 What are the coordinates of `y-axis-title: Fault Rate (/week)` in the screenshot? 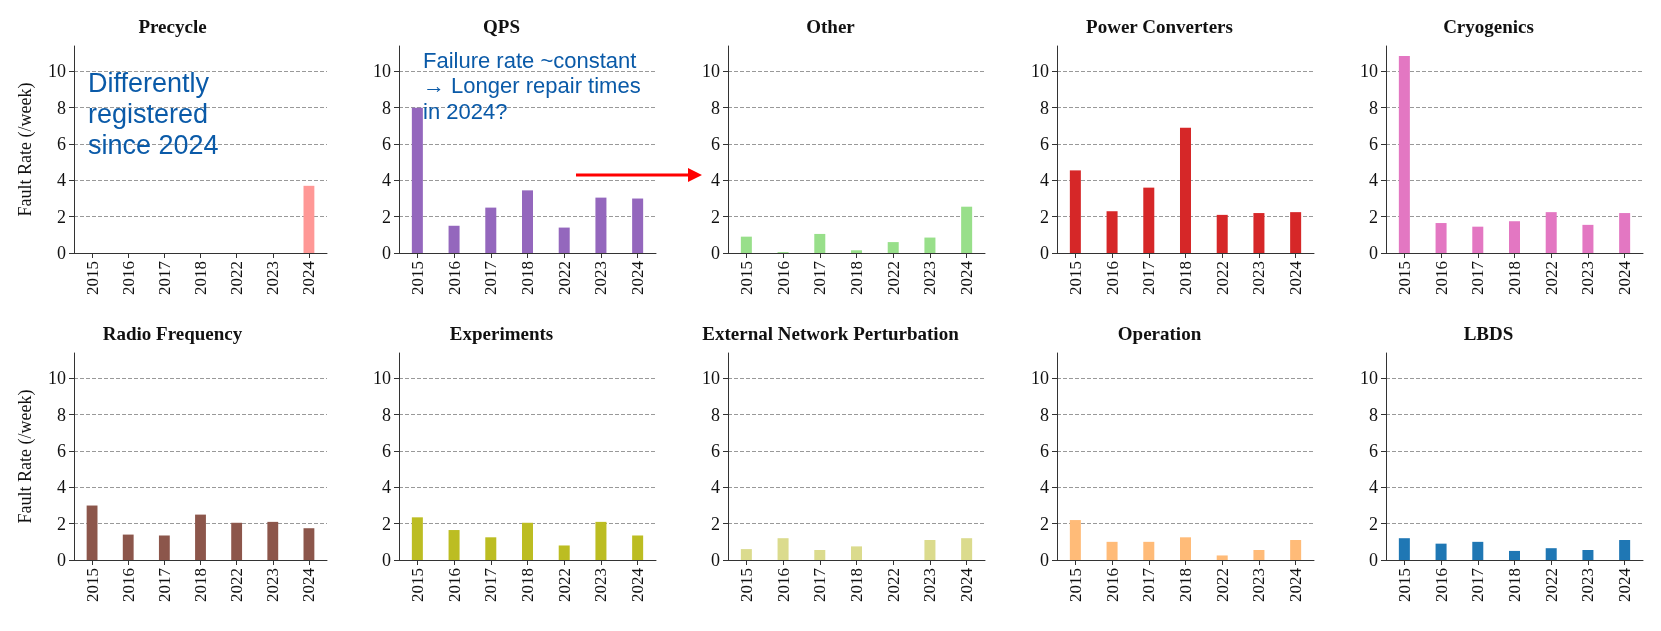 It's located at (25, 149).